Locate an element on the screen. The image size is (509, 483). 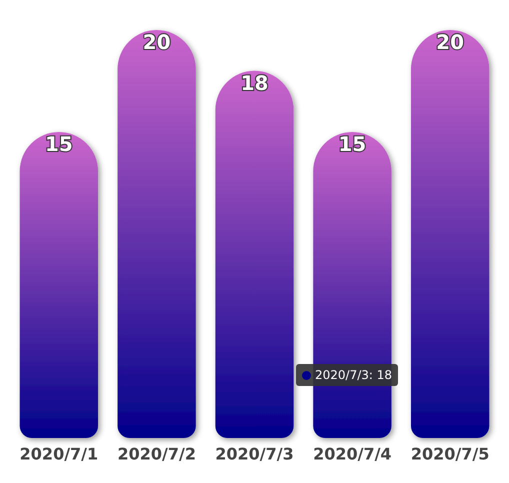
x-tick-label: 2020/7/3 is located at coordinates (254, 454).